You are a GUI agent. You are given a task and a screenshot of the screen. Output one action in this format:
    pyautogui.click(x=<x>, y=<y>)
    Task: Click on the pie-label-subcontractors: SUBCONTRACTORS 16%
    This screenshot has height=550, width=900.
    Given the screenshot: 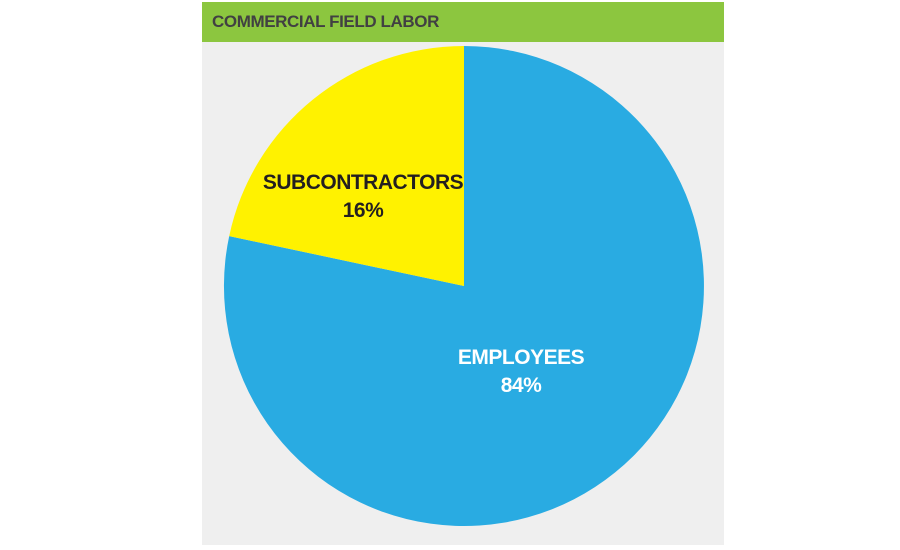 What is the action you would take?
    pyautogui.click(x=363, y=197)
    